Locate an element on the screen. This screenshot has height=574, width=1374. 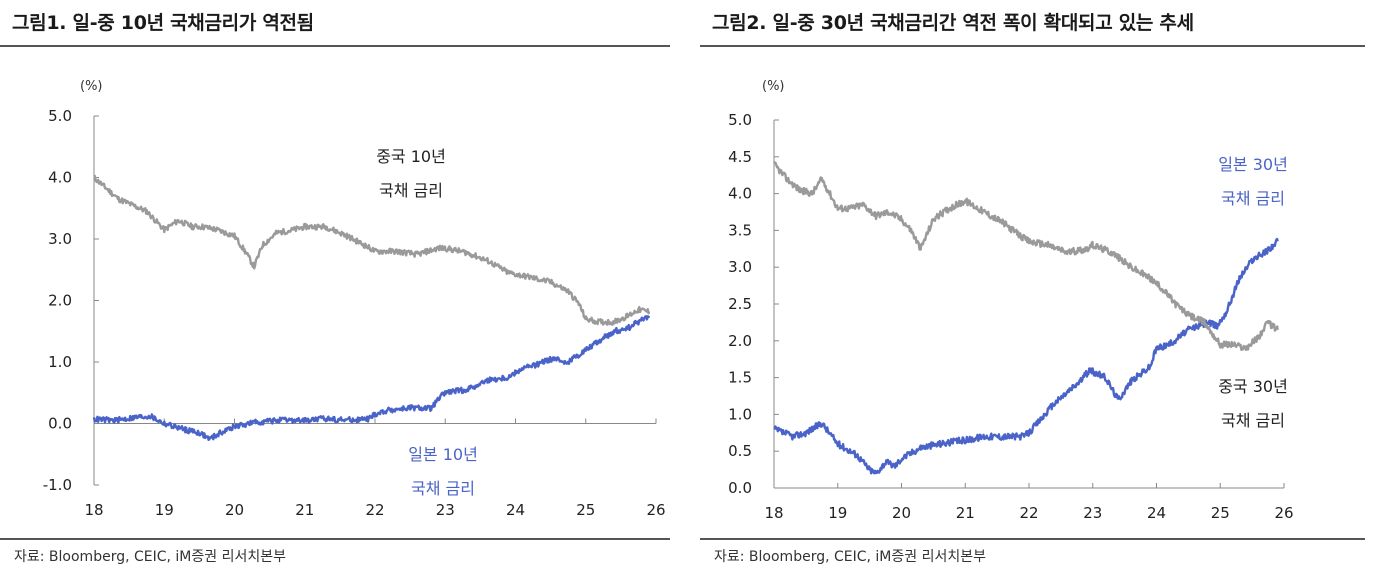
y-tick-label: 1.5 is located at coordinates (740, 378).